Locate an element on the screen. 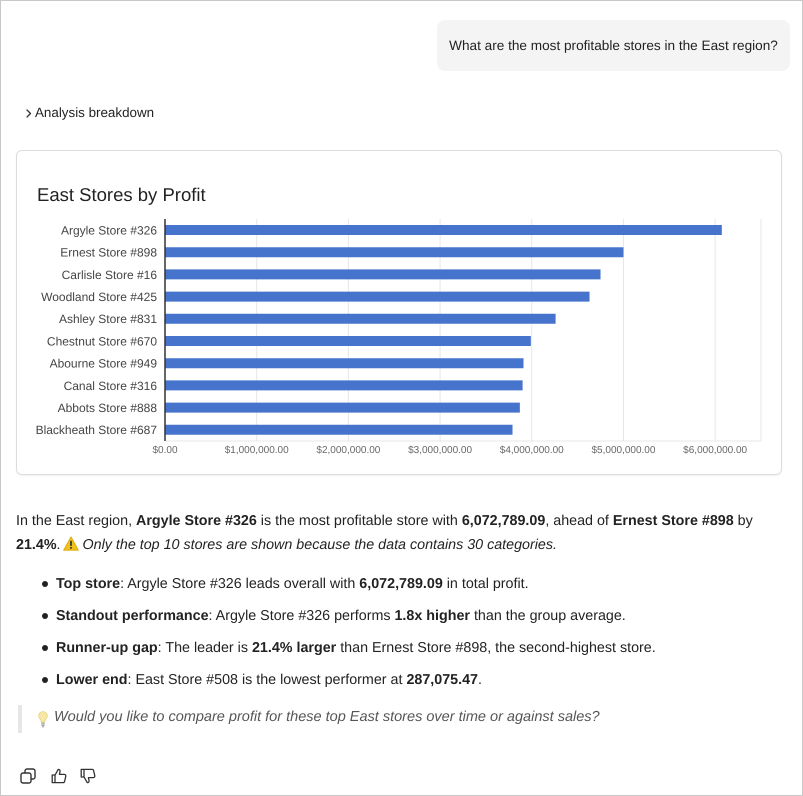 The height and width of the screenshot is (796, 803). text: In the East region, is located at coordinates (75, 521).